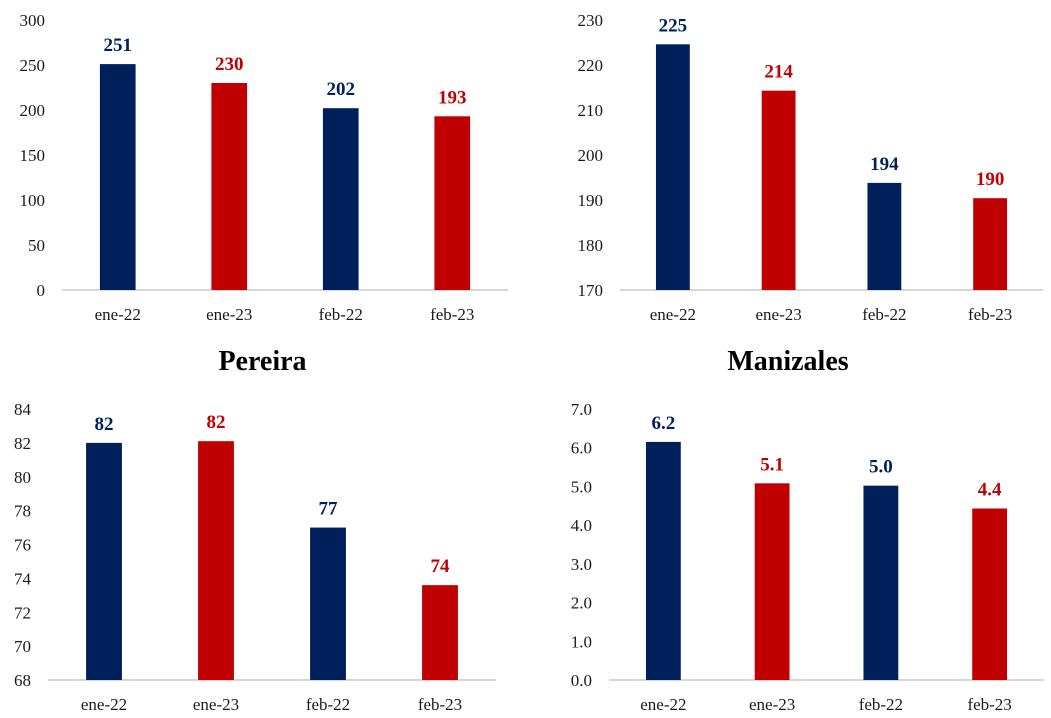  Describe the element at coordinates (581, 603) in the screenshot. I see `chart-manizales-y-tick-label: 2.0` at that location.